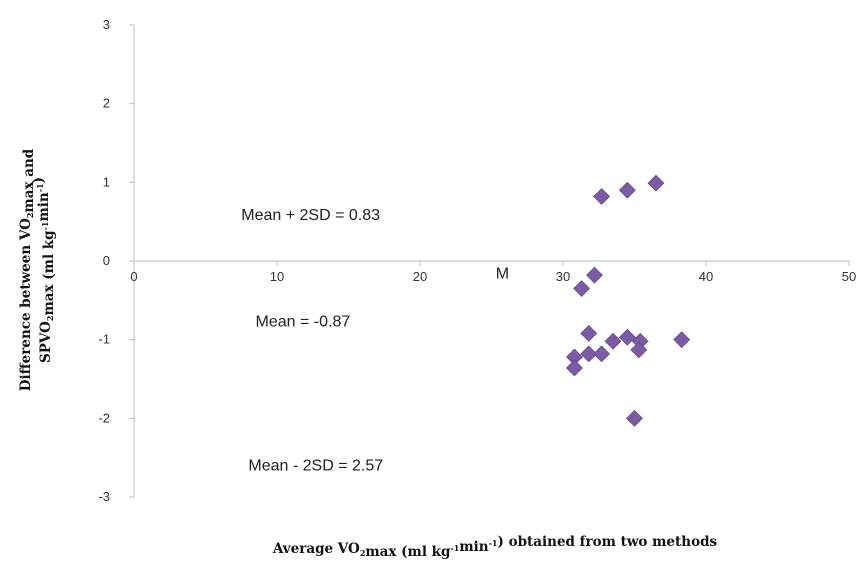  Describe the element at coordinates (104, 339) in the screenshot. I see `y-tick-label: -1` at that location.